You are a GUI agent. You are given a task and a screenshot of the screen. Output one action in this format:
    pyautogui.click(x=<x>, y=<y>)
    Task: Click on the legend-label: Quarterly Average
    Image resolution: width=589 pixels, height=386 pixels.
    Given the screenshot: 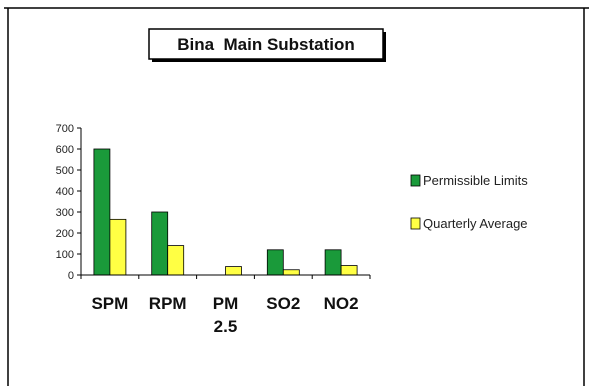 What is the action you would take?
    pyautogui.click(x=475, y=223)
    